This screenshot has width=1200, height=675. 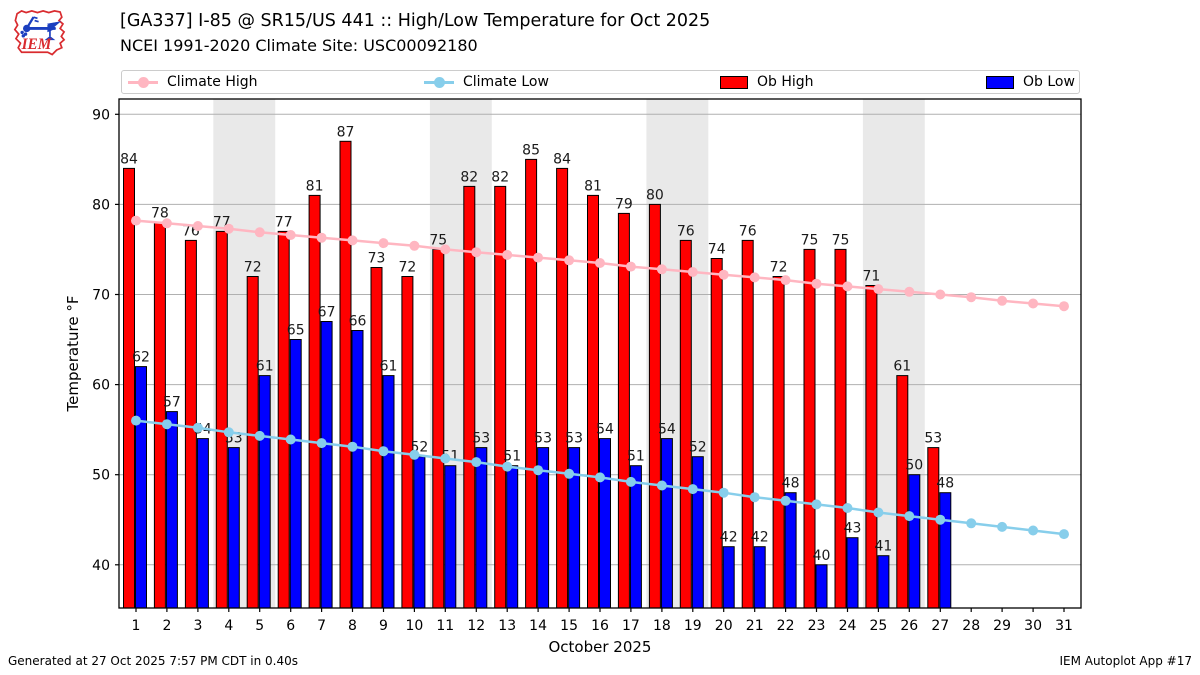 I want to click on ob-low-value-label: 51, so click(x=512, y=457).